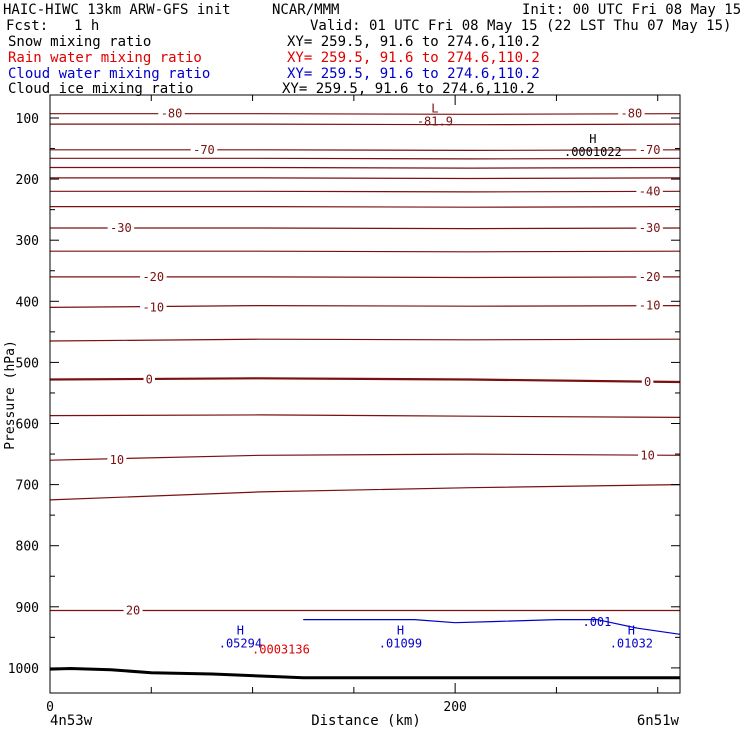 Image resolution: width=740 pixels, height=740 pixels. Describe the element at coordinates (101, 89) in the screenshot. I see `field-name-cloud-ice: Cloud ice mixing ratio` at that location.